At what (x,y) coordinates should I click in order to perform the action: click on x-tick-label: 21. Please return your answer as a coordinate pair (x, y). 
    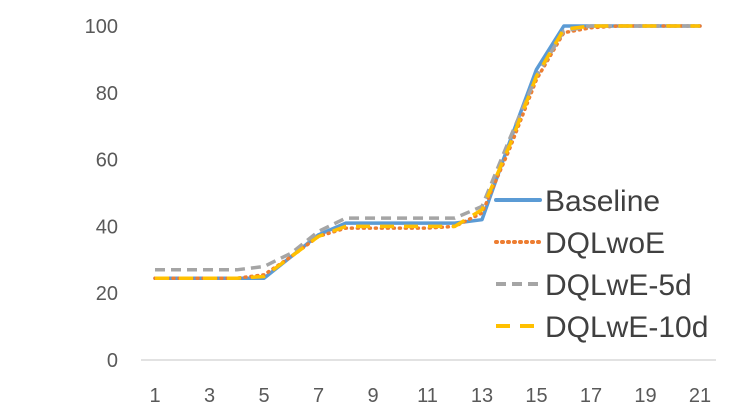
    Looking at the image, I should click on (700, 396).